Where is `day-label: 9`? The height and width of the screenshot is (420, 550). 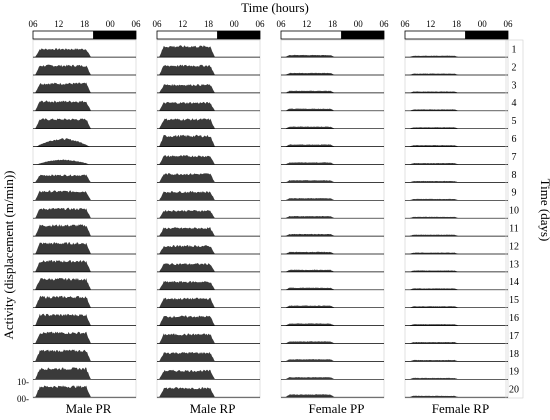
day-label: 9 is located at coordinates (514, 193).